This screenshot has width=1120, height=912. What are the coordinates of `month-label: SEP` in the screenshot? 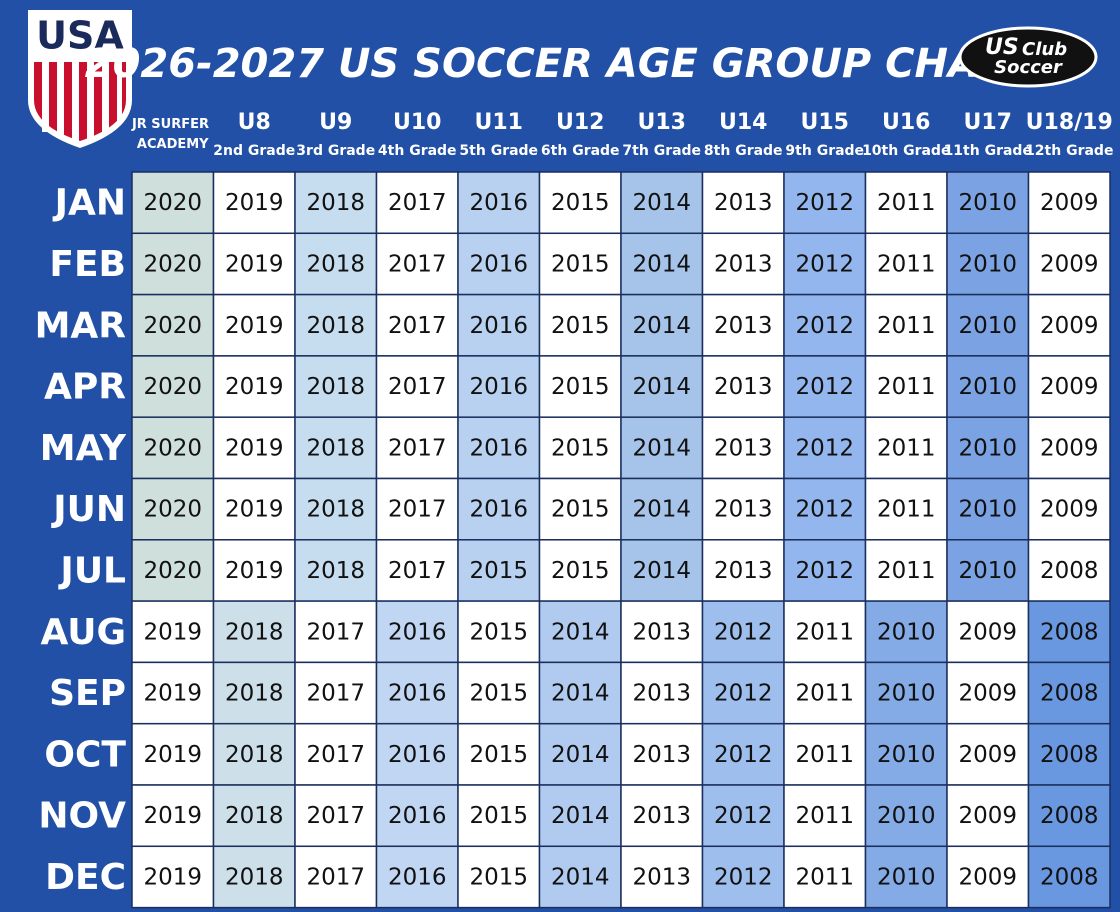 It's located at (87, 693).